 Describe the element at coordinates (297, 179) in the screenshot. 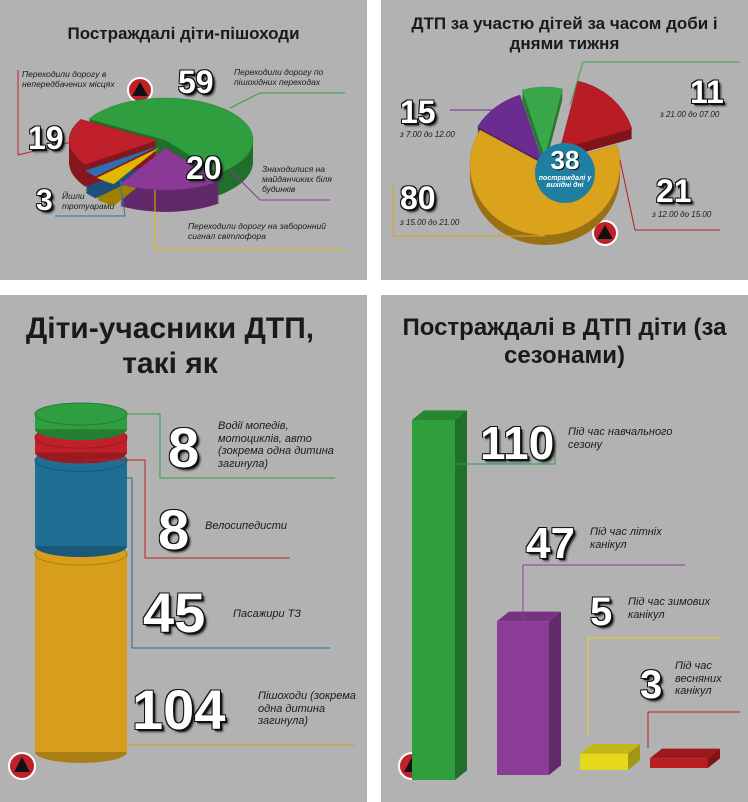

I see `category-label: Знаходилися на майданчиках біля будинків` at that location.